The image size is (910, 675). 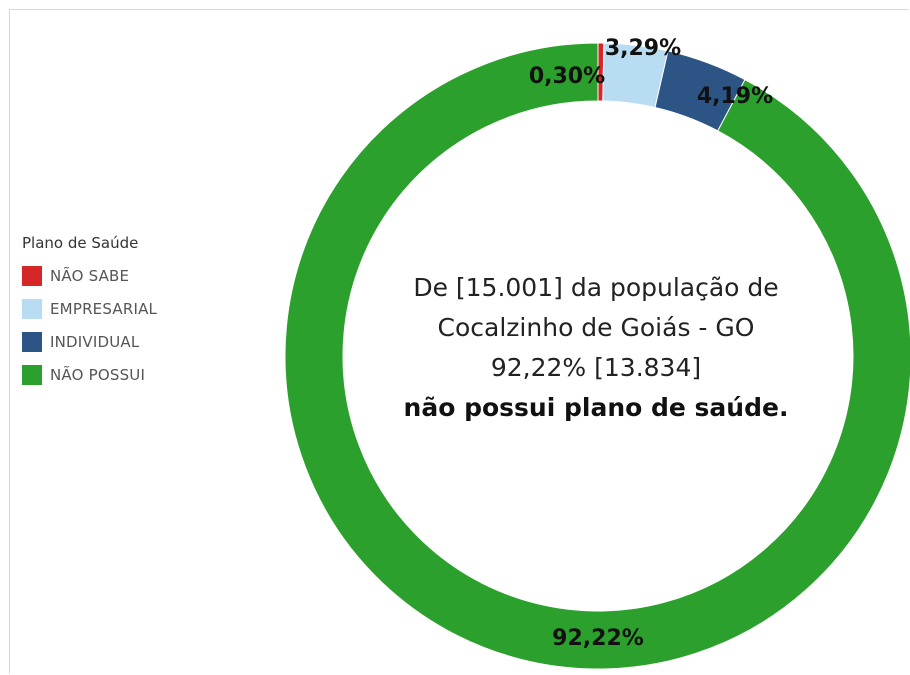 What do you see at coordinates (32, 374) in the screenshot?
I see `legend-swatch-nao-possui` at bounding box center [32, 374].